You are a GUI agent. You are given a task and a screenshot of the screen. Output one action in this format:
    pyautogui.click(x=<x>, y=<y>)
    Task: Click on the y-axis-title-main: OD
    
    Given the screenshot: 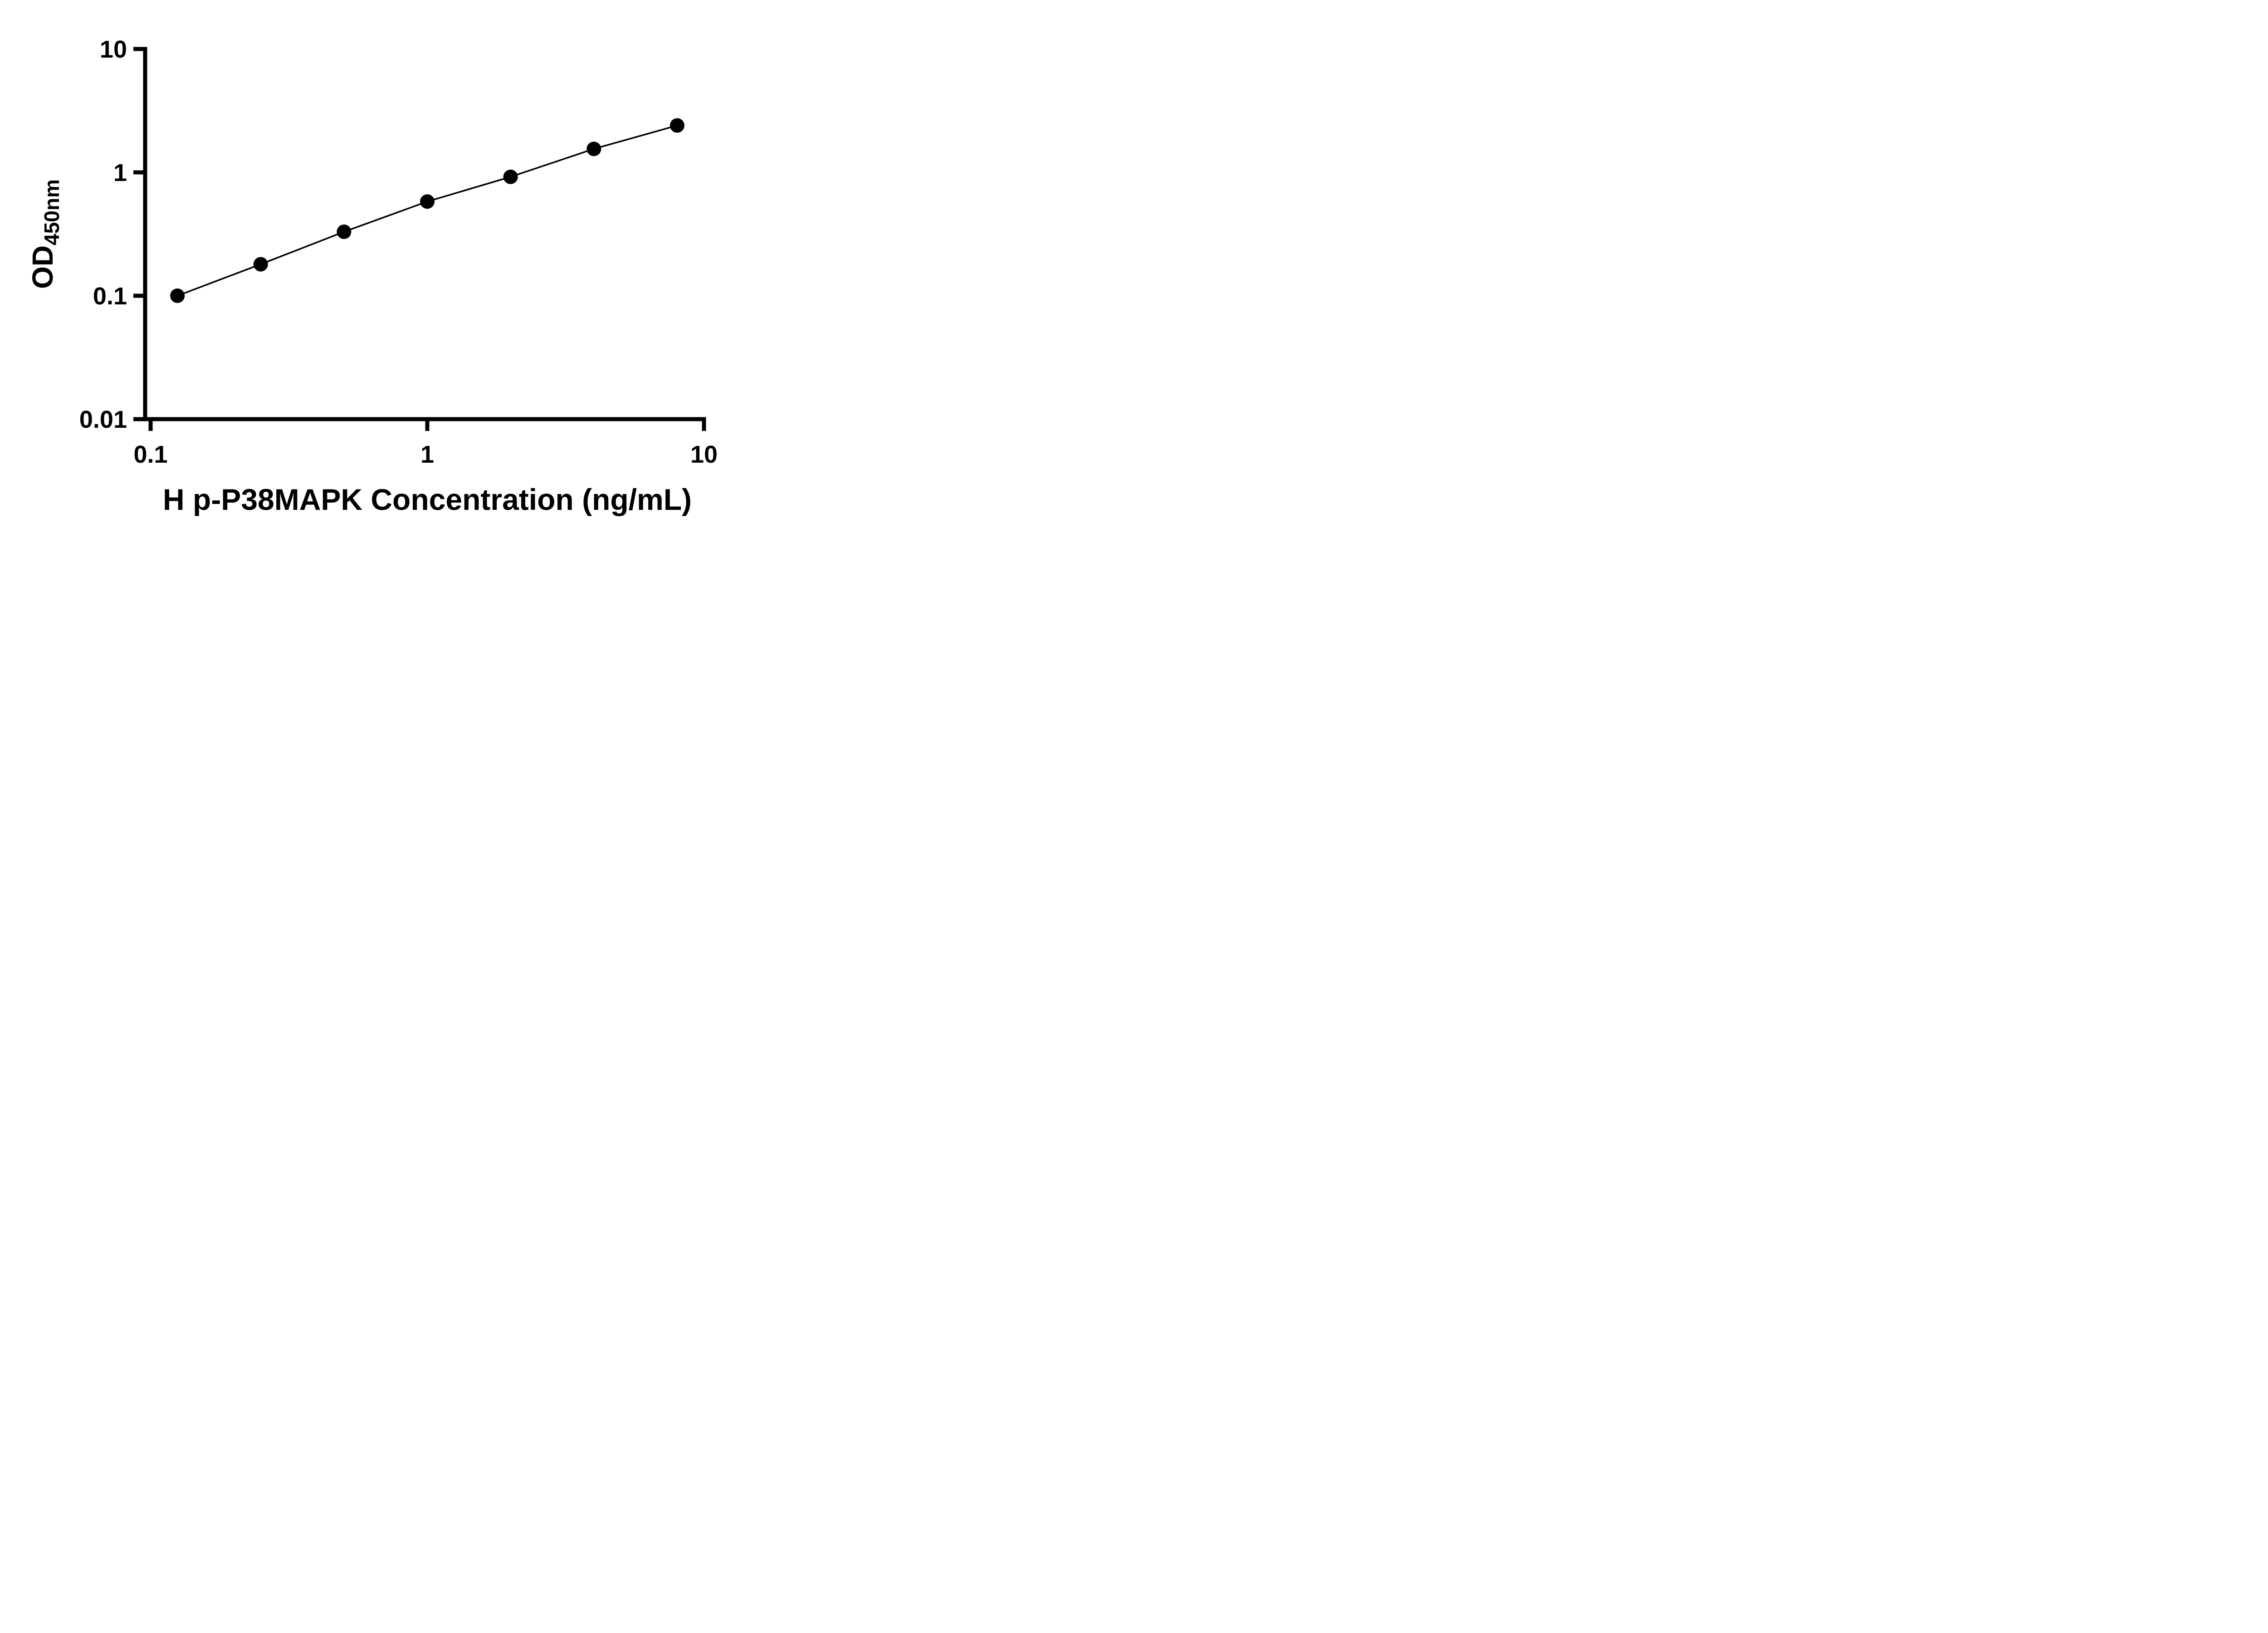 What is the action you would take?
    pyautogui.click(x=43, y=267)
    